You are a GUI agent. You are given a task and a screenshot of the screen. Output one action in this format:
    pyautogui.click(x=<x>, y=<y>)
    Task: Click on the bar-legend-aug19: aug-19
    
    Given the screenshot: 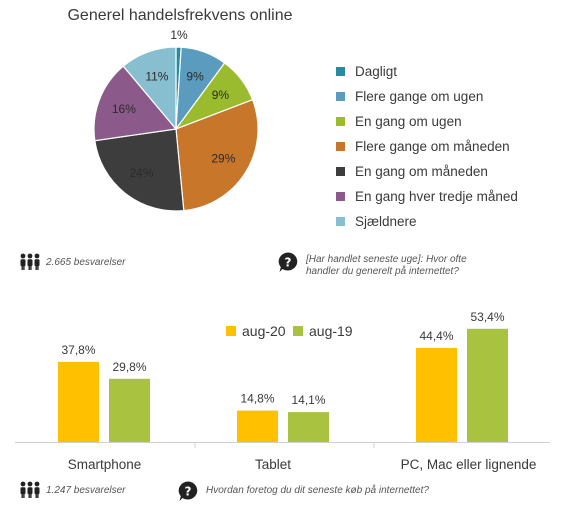 What is the action you would take?
    pyautogui.click(x=323, y=331)
    